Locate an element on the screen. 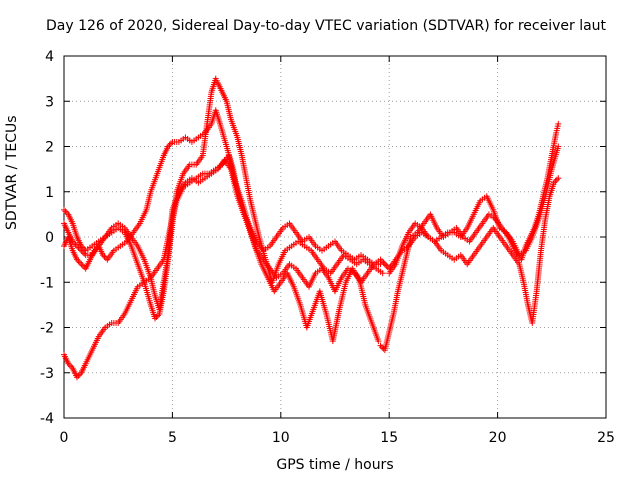 The width and height of the screenshot is (640, 480). x-tick-label: 15 is located at coordinates (389, 438).